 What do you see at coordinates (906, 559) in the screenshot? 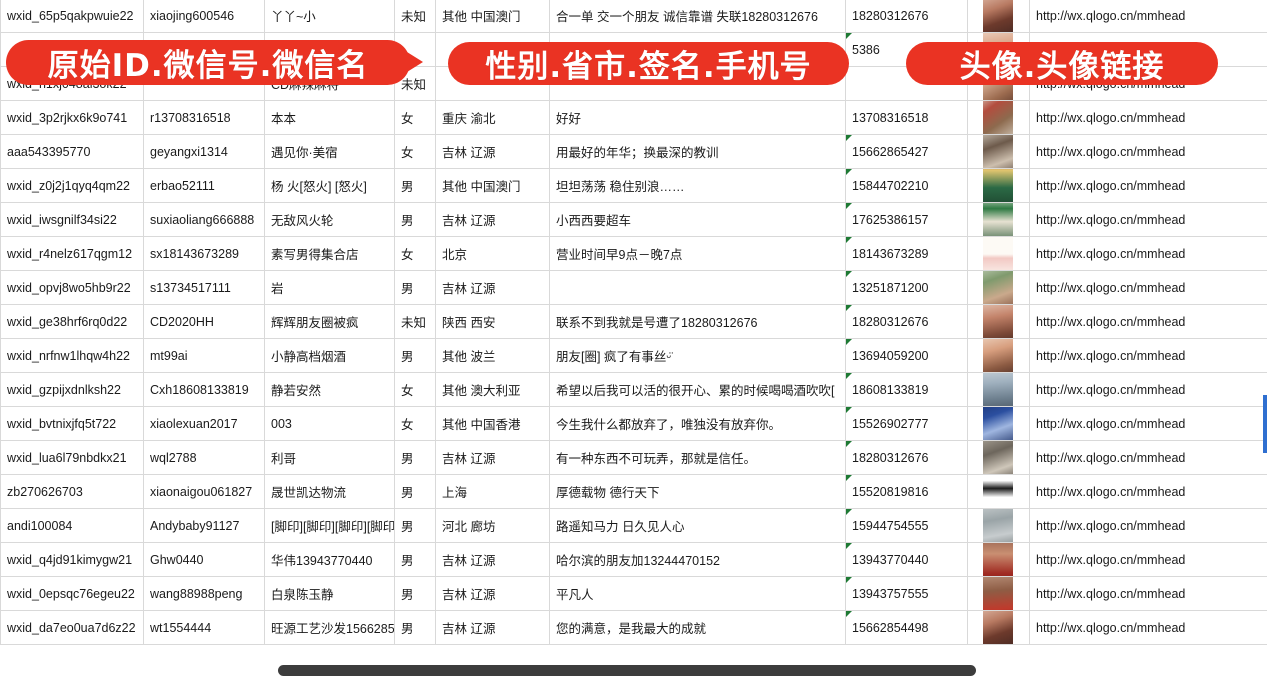
I see `cell-phone: 13943770440` at bounding box center [906, 559].